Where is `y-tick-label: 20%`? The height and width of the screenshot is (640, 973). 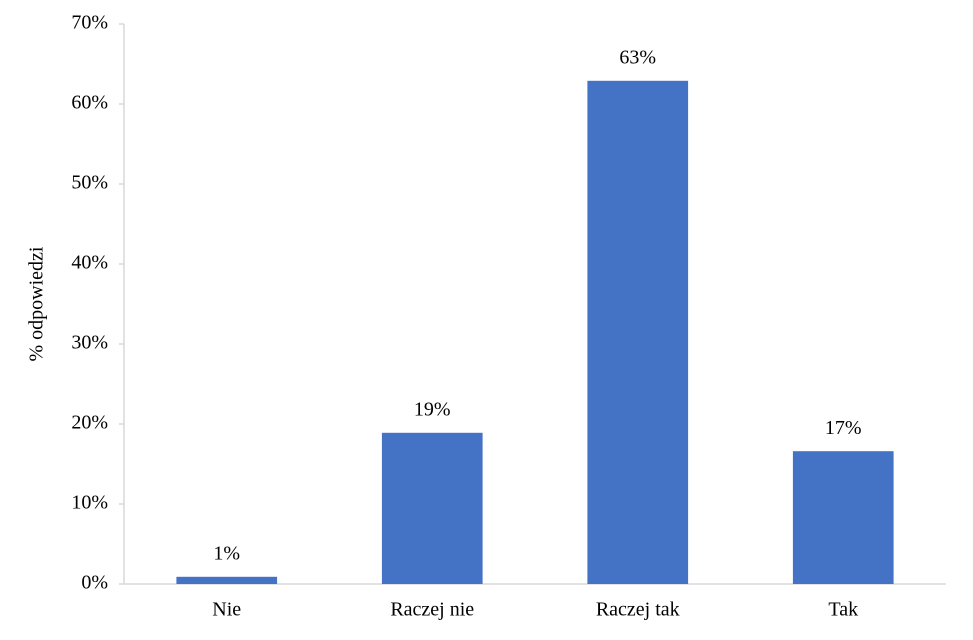 y-tick-label: 20% is located at coordinates (89, 423).